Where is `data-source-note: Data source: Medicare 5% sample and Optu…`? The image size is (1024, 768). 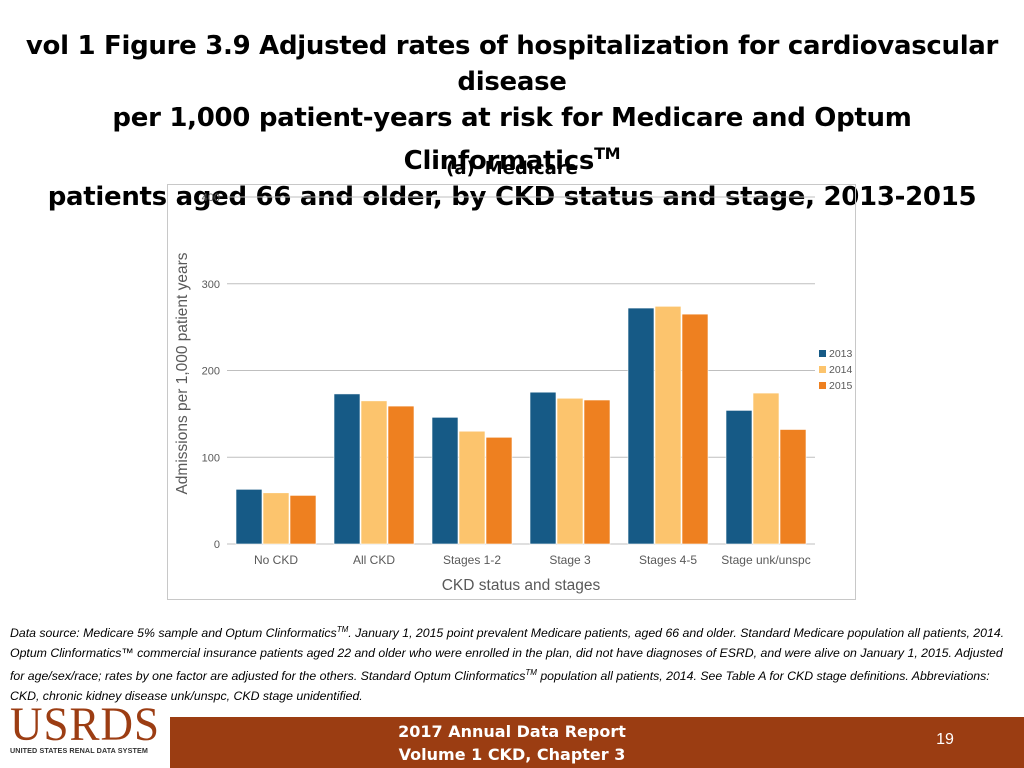 data-source-note: Data source: Medicare 5% sample and Optu… is located at coordinates (512, 663).